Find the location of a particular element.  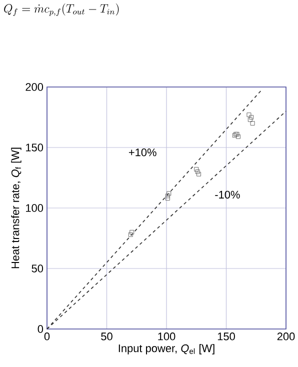

y-tick-label: 50 is located at coordinates (38, 268).